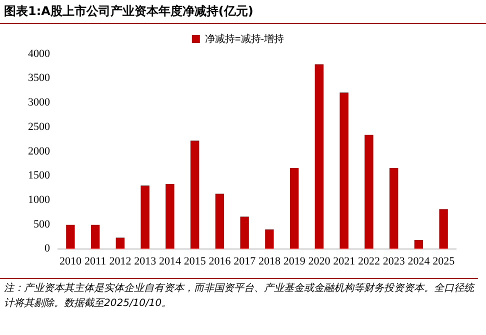  Describe the element at coordinates (419, 261) in the screenshot. I see `x-tick-label: 2024` at that location.